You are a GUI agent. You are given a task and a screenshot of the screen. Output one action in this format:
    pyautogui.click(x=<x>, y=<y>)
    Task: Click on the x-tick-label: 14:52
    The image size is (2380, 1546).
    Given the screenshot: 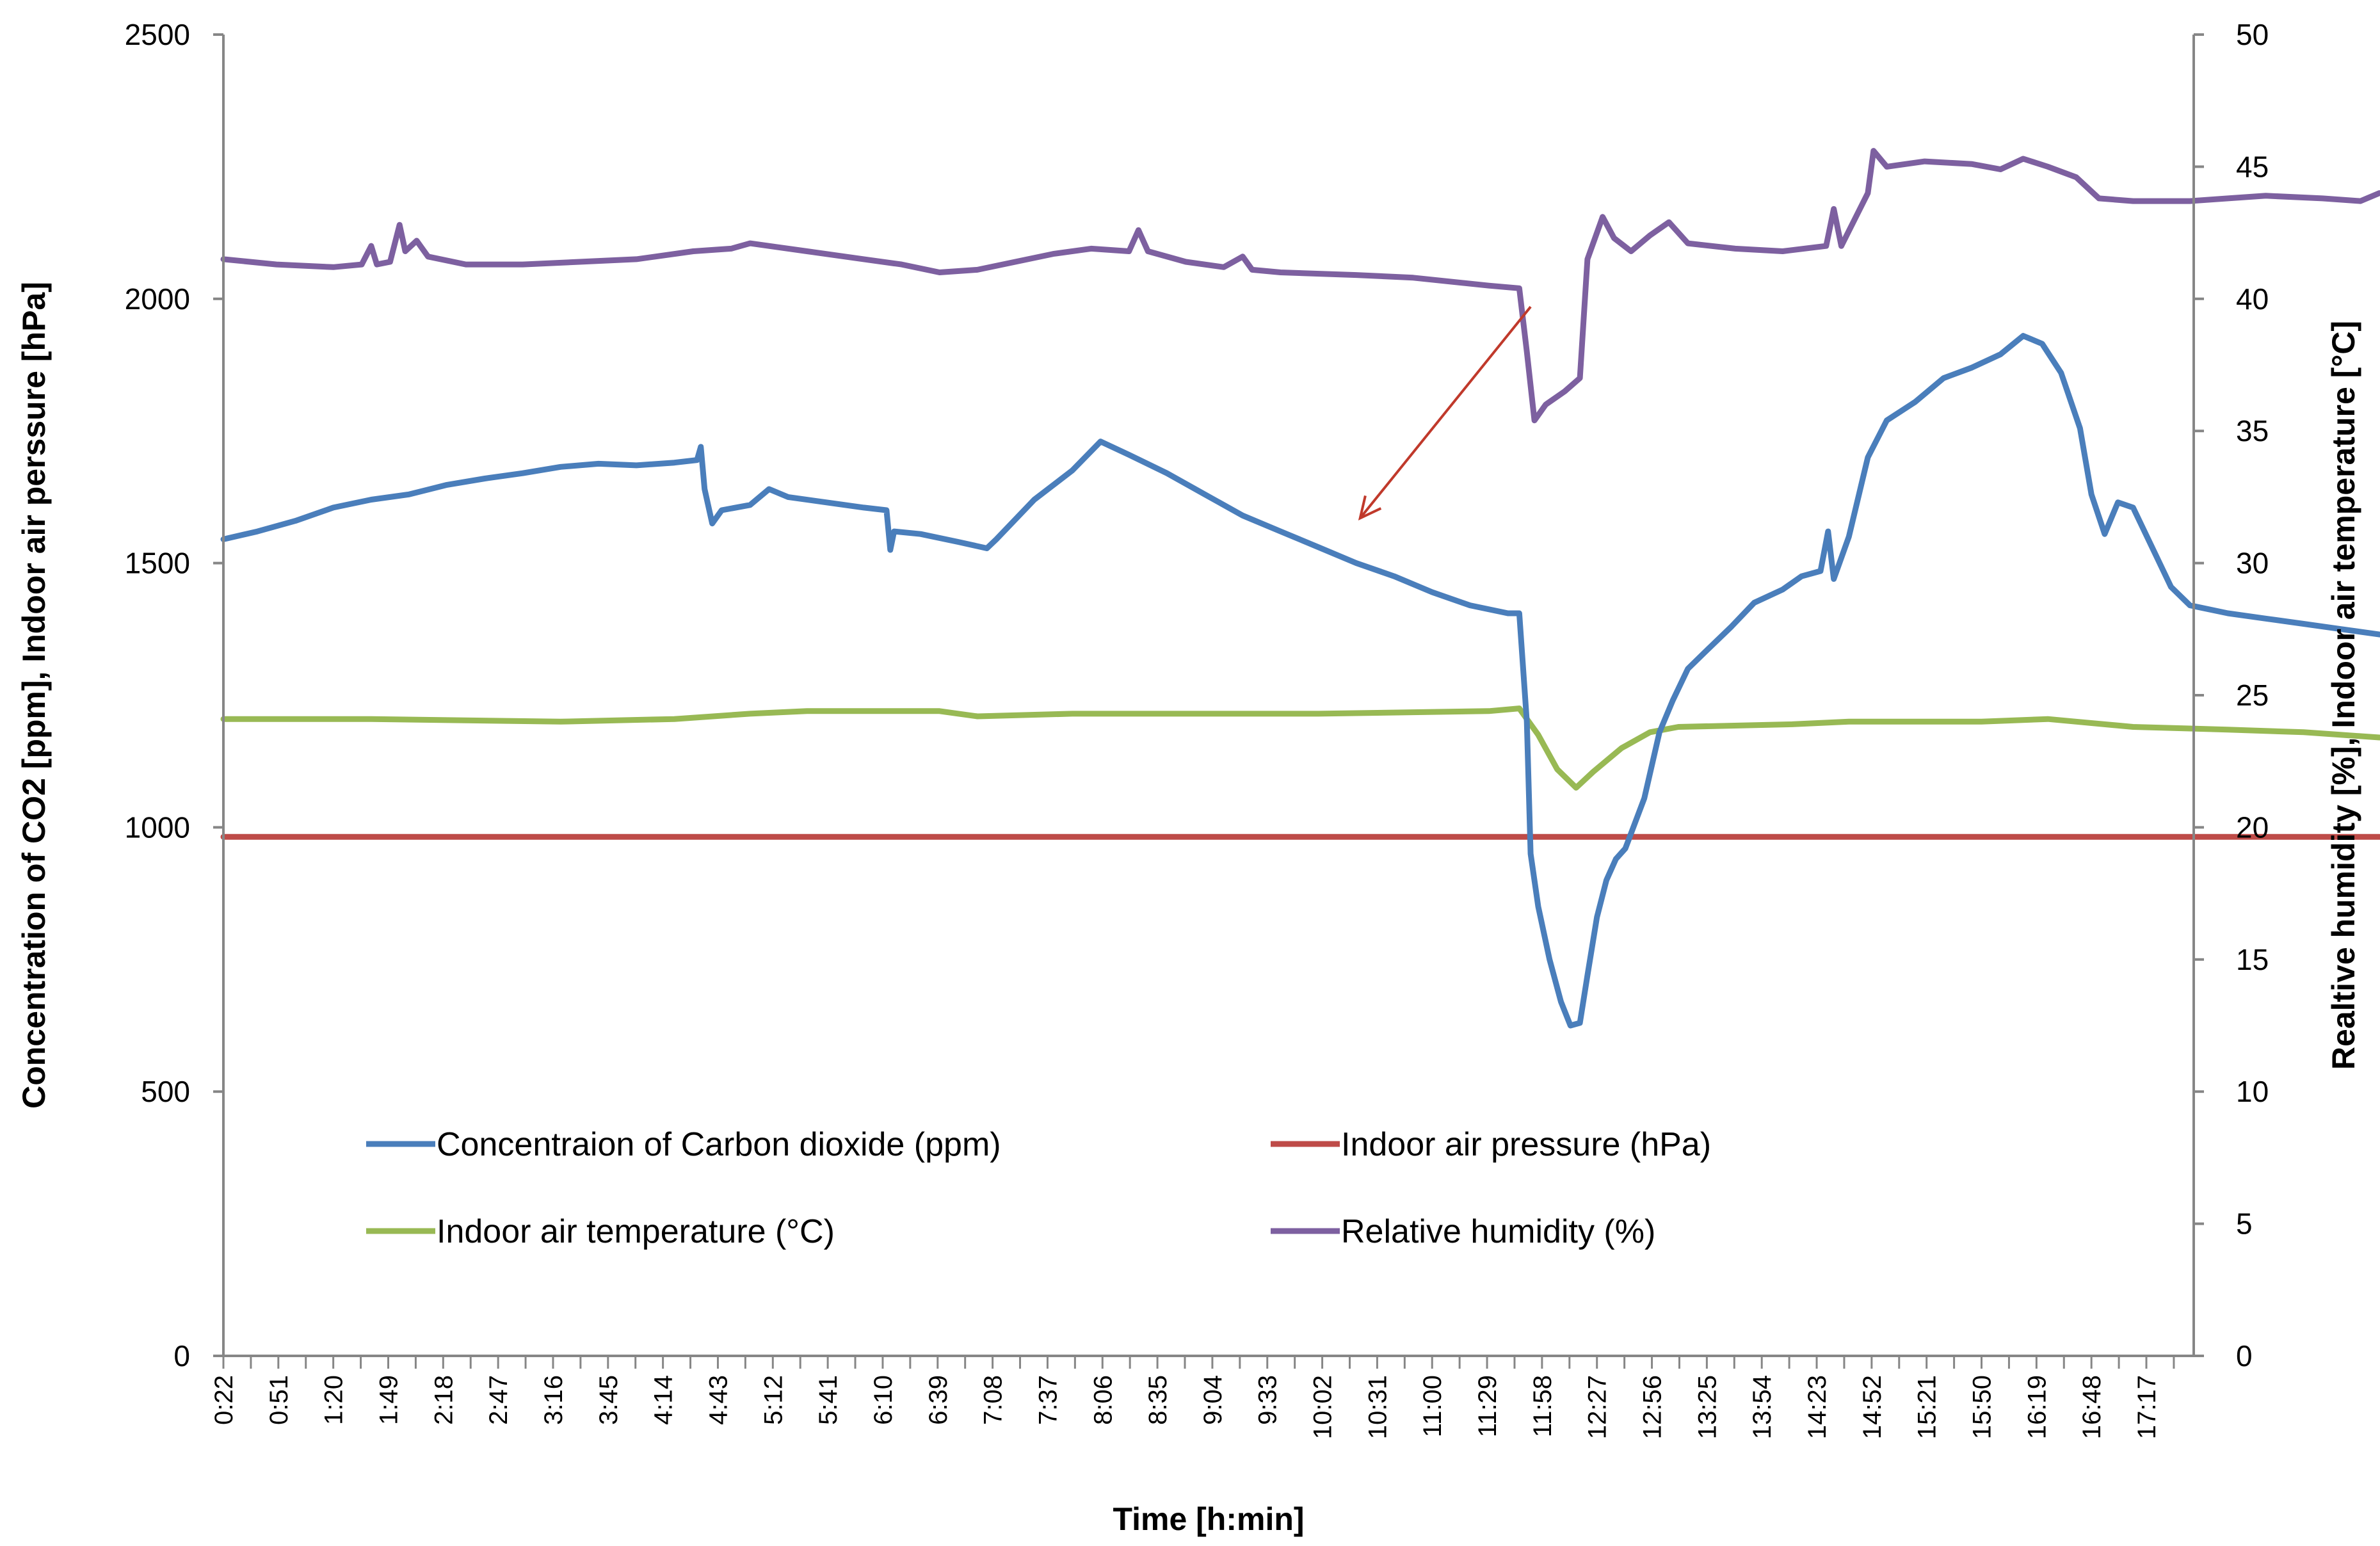 What is the action you would take?
    pyautogui.click(x=1872, y=1407)
    